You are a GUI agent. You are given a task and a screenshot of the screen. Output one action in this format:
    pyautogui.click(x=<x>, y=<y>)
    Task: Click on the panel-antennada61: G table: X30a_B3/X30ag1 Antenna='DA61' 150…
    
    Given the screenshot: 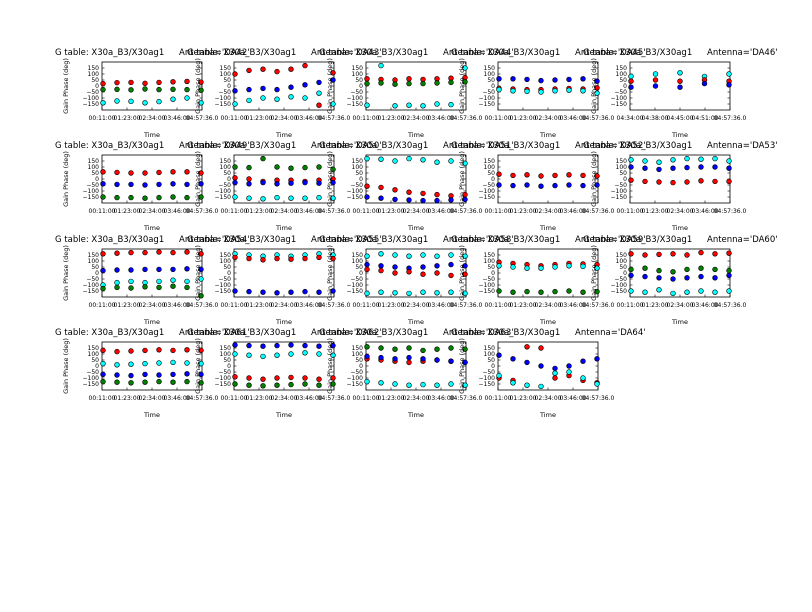 What is the action you would take?
    pyautogui.click(x=152, y=373)
    